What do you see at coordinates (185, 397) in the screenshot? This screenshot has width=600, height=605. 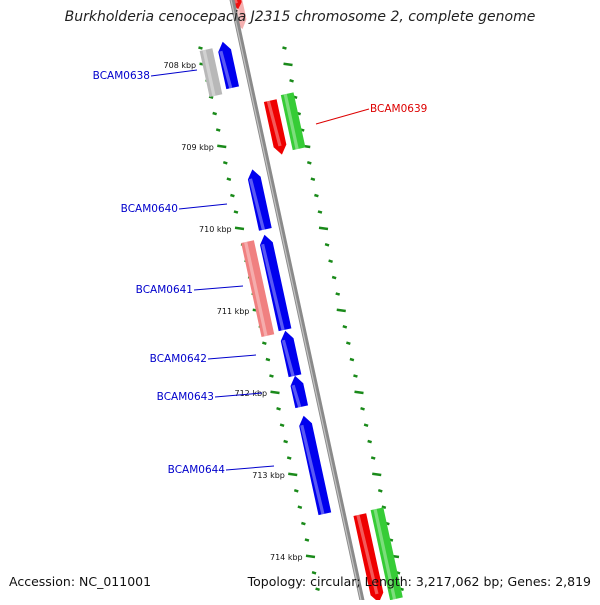 I see `gene-label-bcam0643: BCAM0643` at bounding box center [185, 397].